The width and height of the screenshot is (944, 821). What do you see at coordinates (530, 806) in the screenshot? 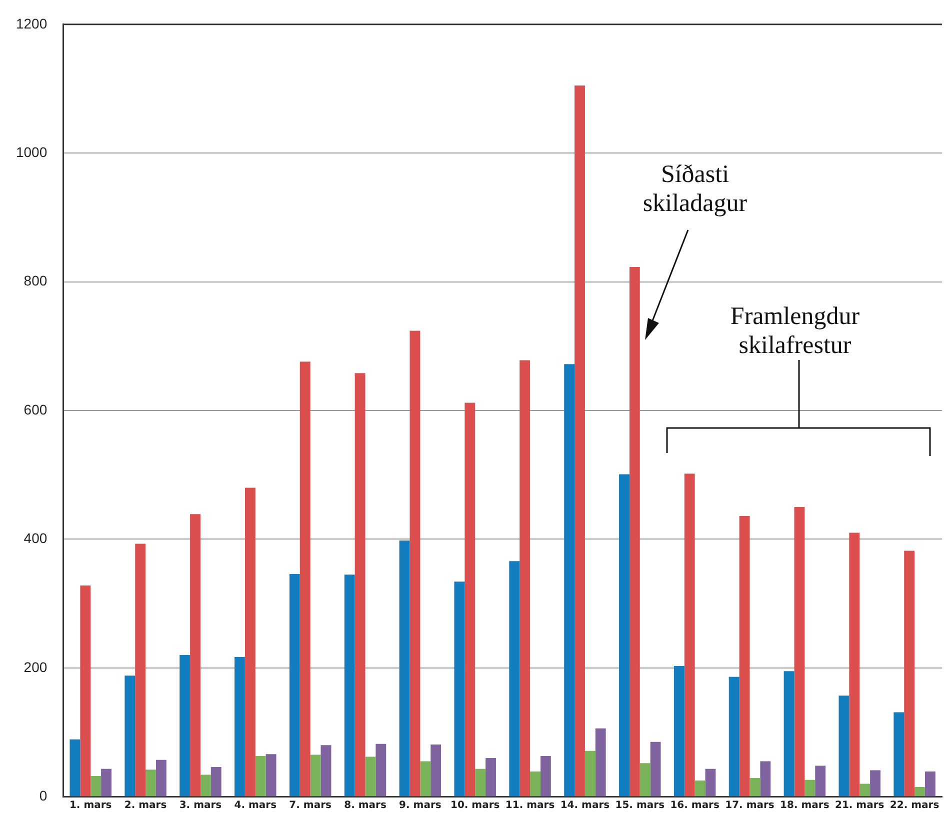
I see `x-tick-label: 11. mars` at bounding box center [530, 806].